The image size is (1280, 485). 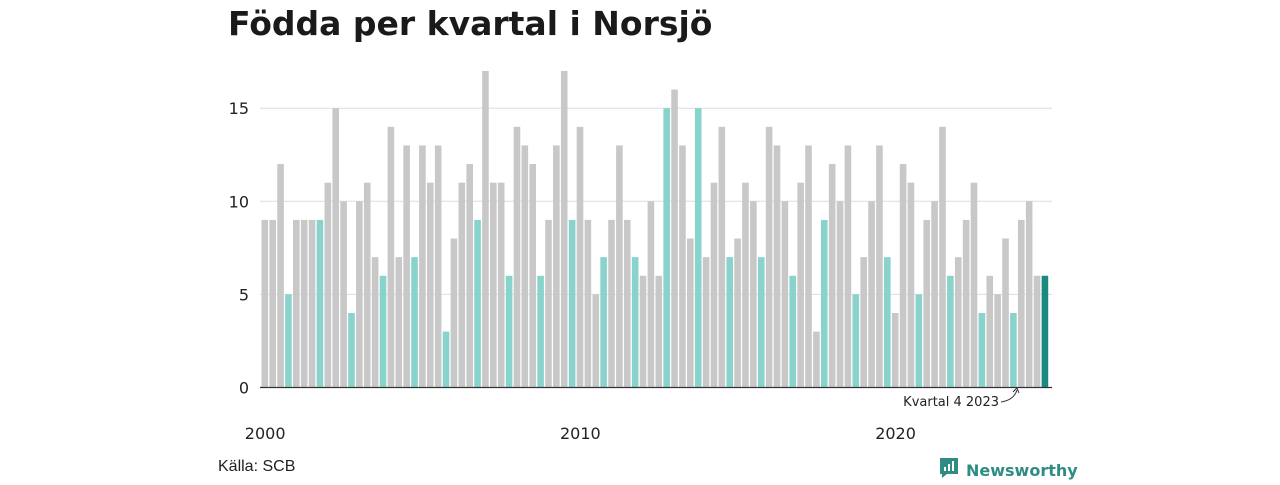 I want to click on annotation: Kvartal 4 2023, so click(x=961, y=398).